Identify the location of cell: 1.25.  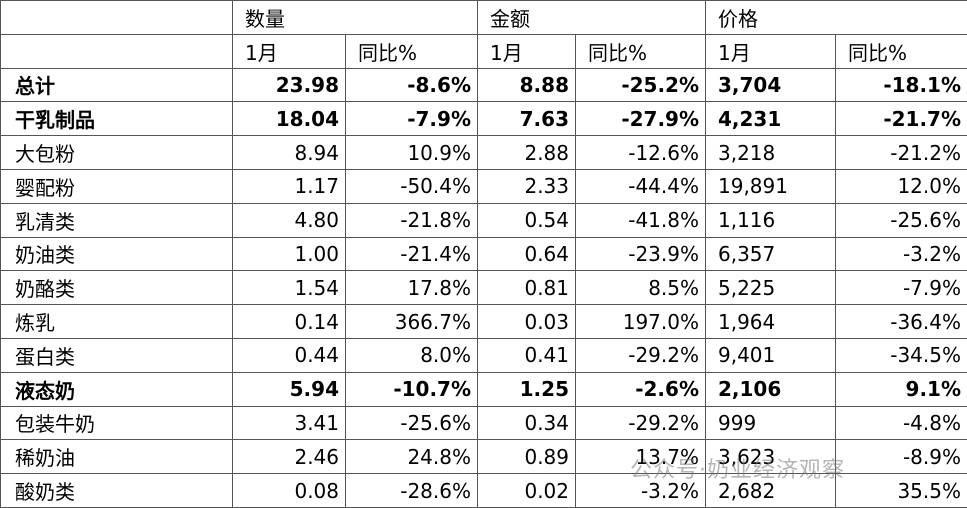
(527, 389).